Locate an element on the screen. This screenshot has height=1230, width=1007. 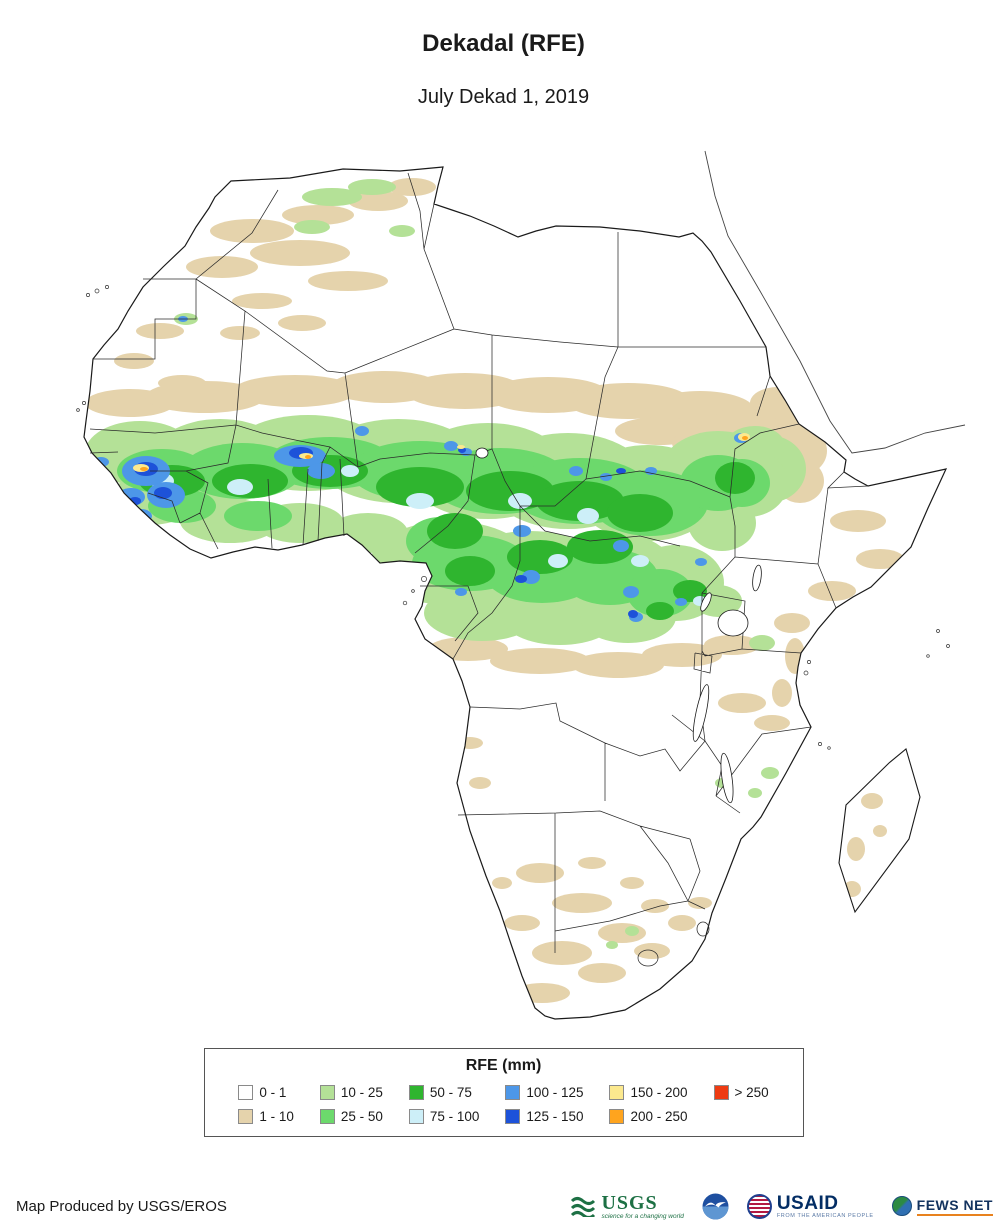
legend-label: 1 - 10 is located at coordinates (276, 1116).